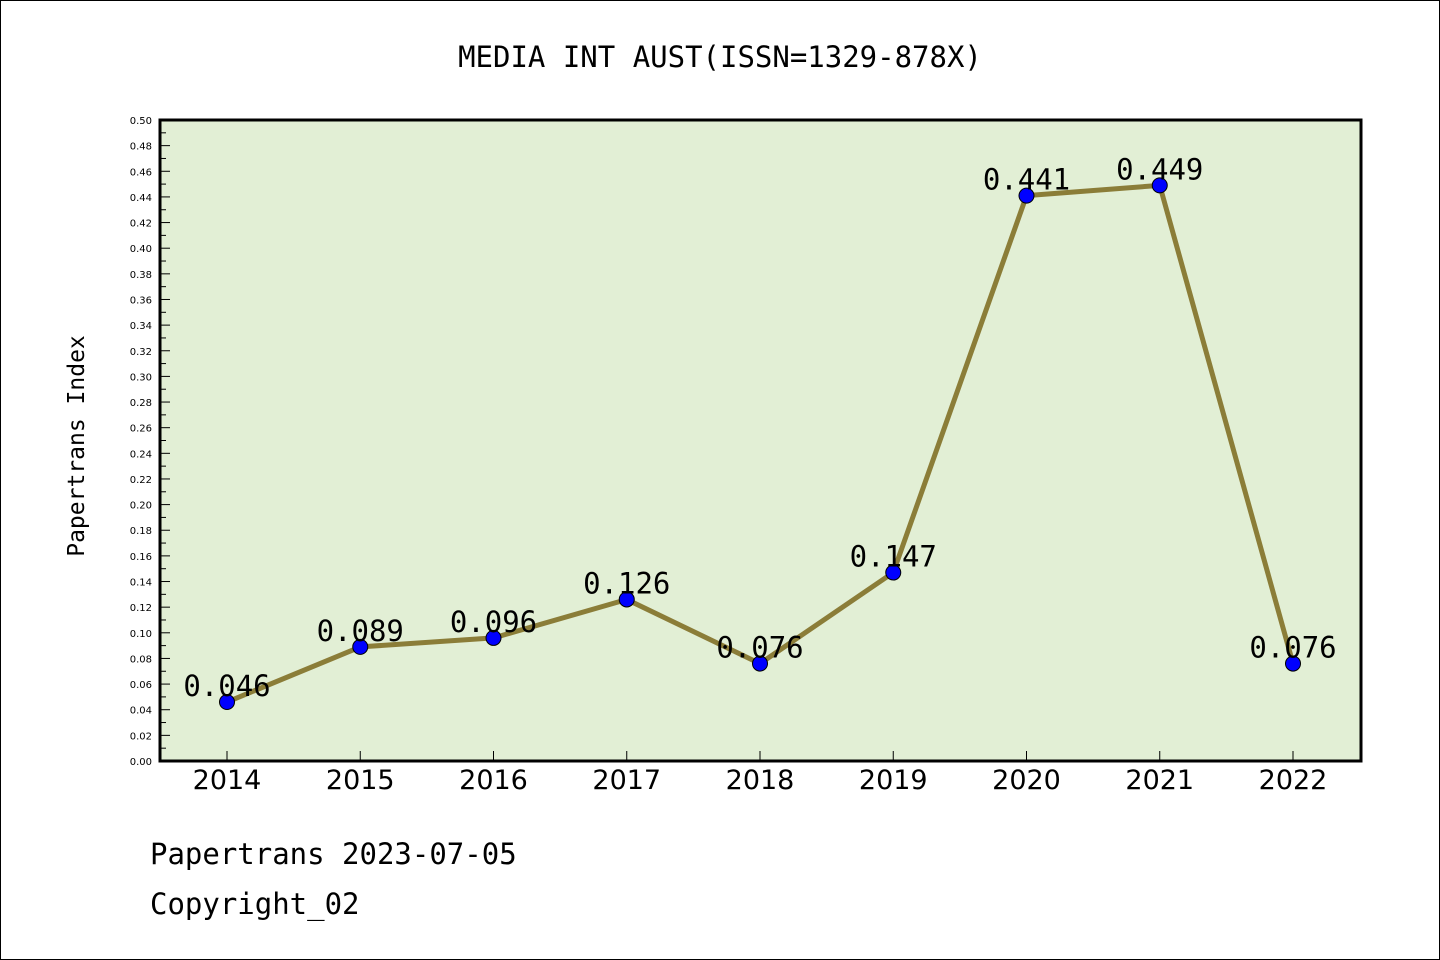  What do you see at coordinates (893, 780) in the screenshot?
I see `x-tick-label: 2019` at bounding box center [893, 780].